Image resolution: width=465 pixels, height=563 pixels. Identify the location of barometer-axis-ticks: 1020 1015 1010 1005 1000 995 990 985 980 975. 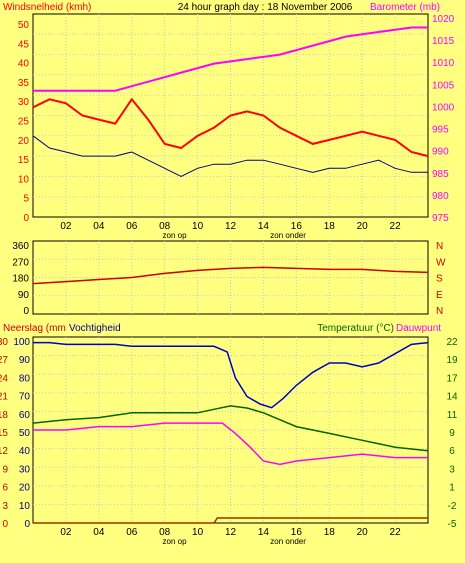
(443, 119).